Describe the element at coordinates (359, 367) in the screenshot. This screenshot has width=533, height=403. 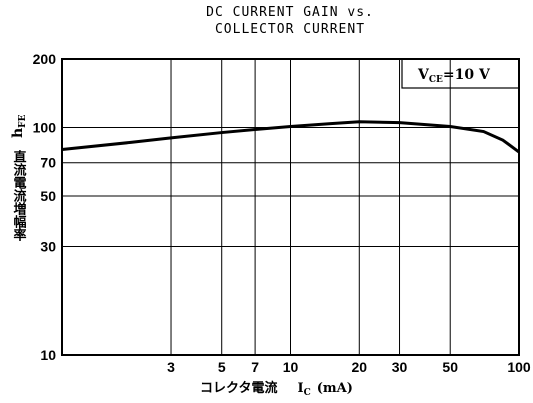
I see `x-tick-label: 20` at that location.